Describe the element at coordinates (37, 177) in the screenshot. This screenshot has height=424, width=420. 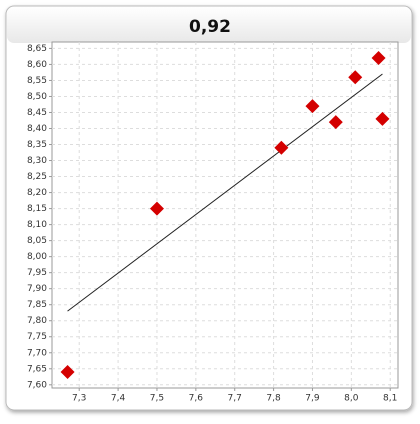
I see `y-tick-label: 8,25` at that location.